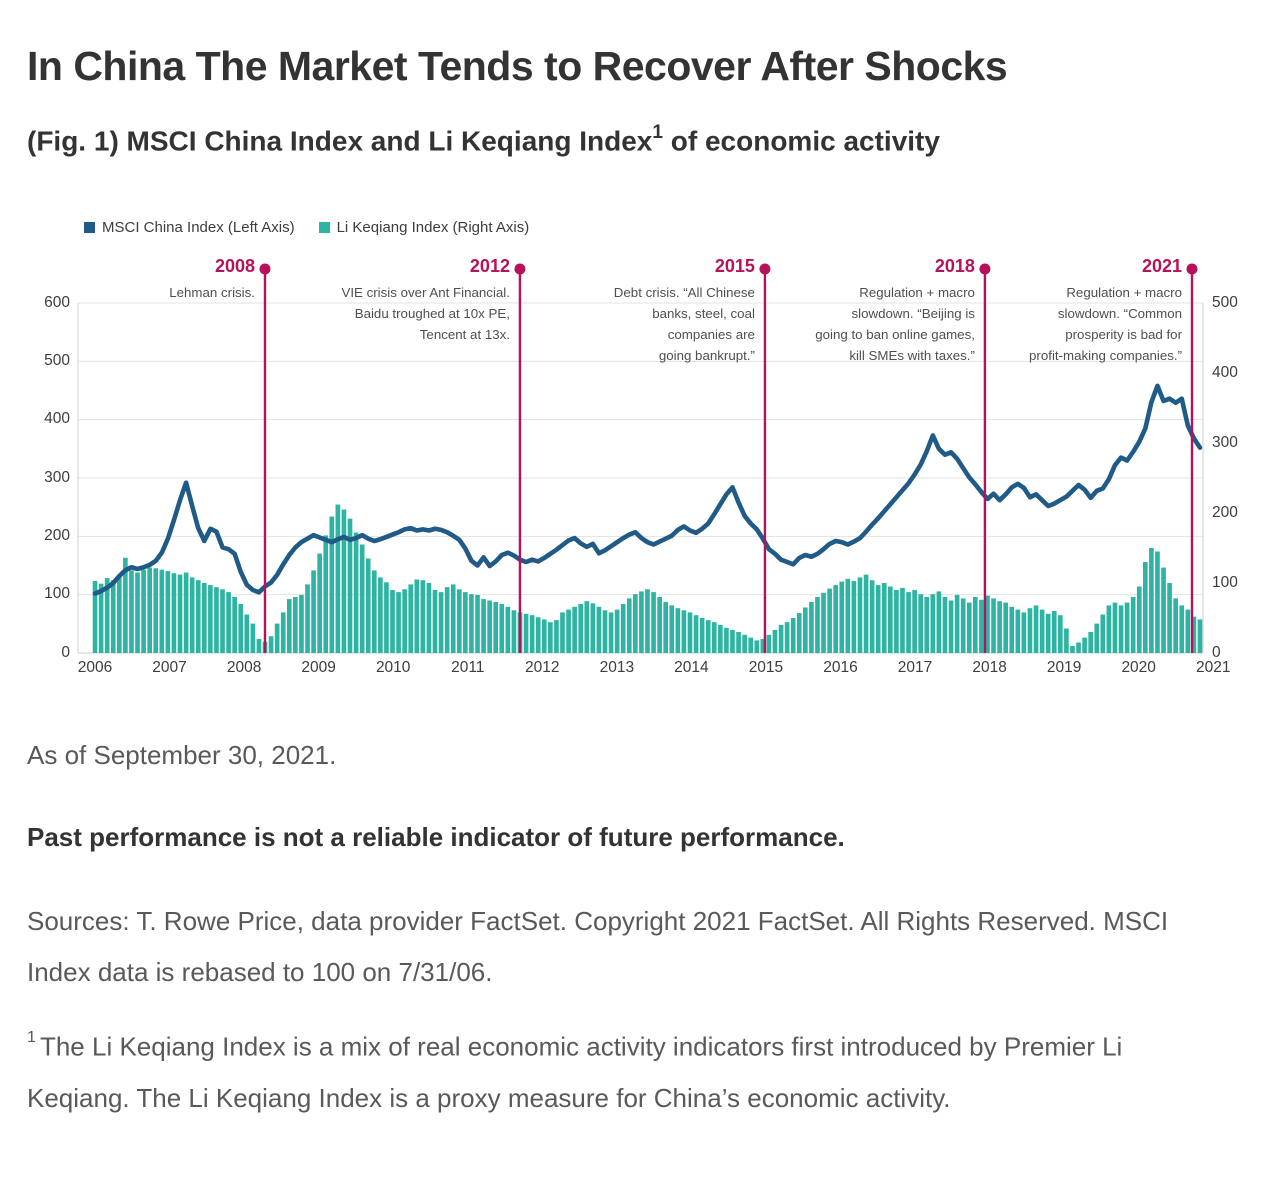  Describe the element at coordinates (766, 667) in the screenshot. I see `x-axis-tick-2015: 2015` at that location.